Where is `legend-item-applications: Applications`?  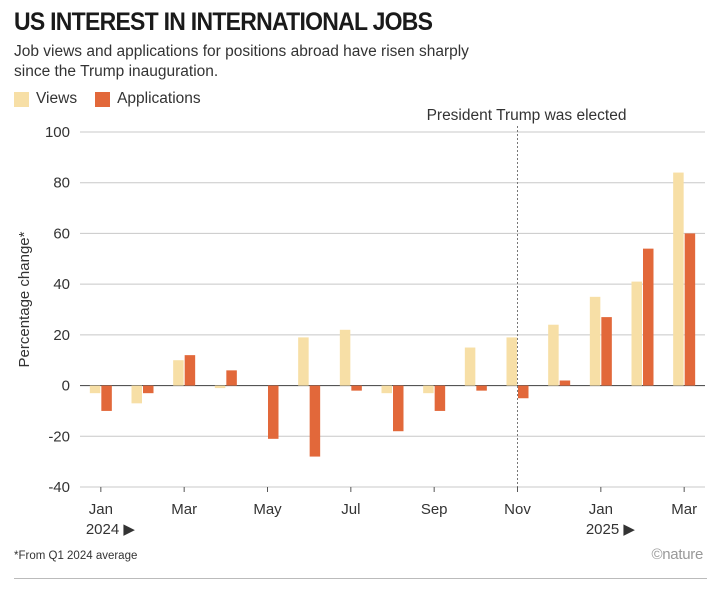 legend-item-applications: Applications is located at coordinates (148, 99).